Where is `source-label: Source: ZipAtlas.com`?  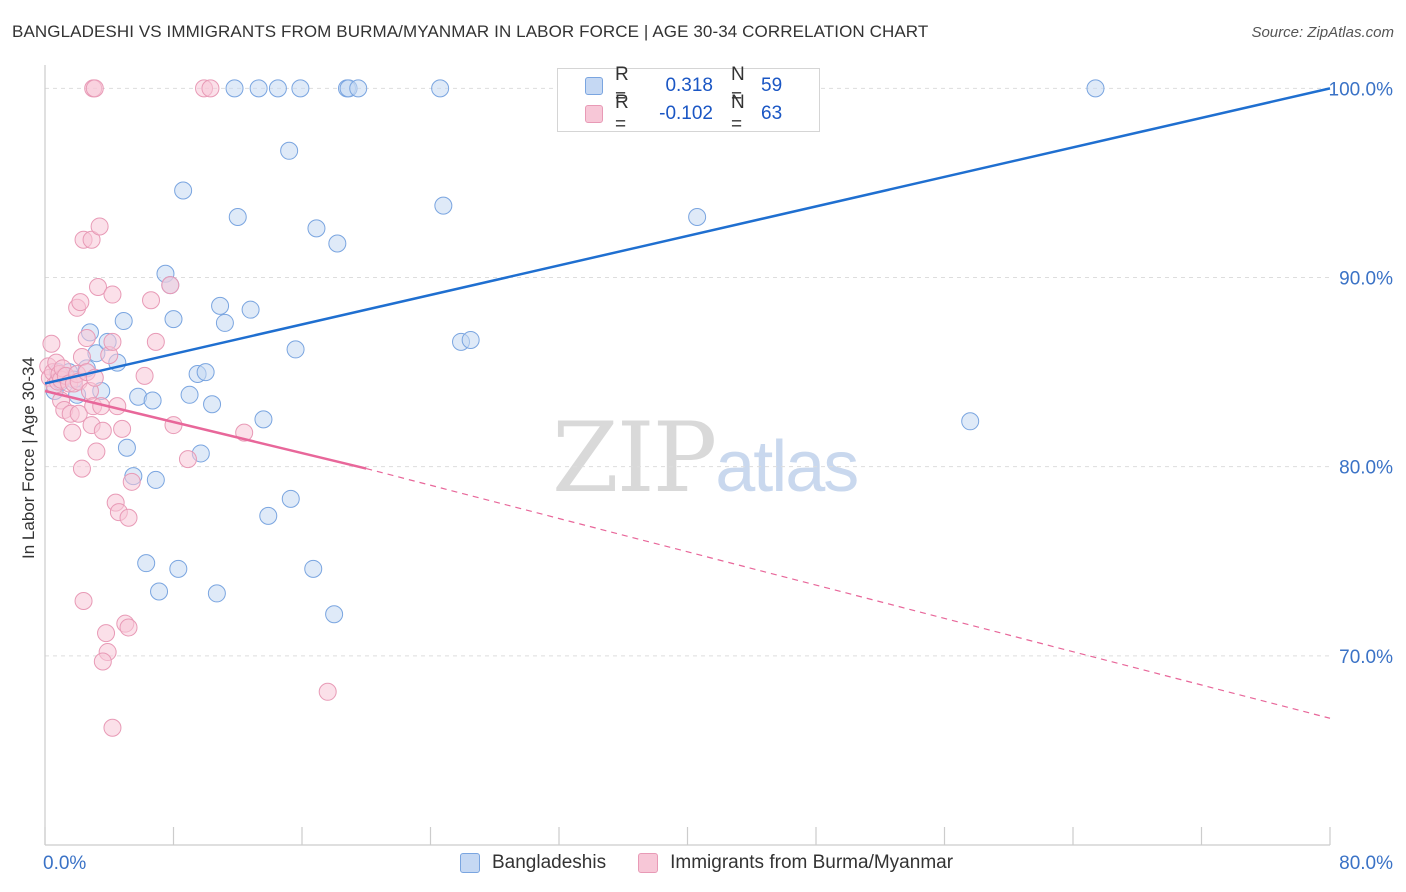 source-label: Source: ZipAtlas.com is located at coordinates (1322, 32).